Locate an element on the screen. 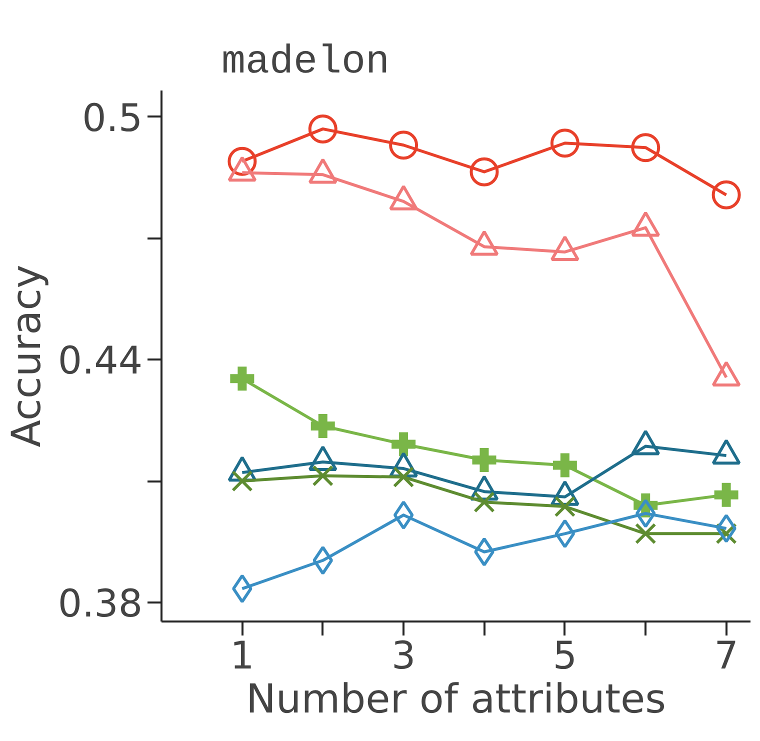  y-tick-label: 0.44 is located at coordinates (100, 360).